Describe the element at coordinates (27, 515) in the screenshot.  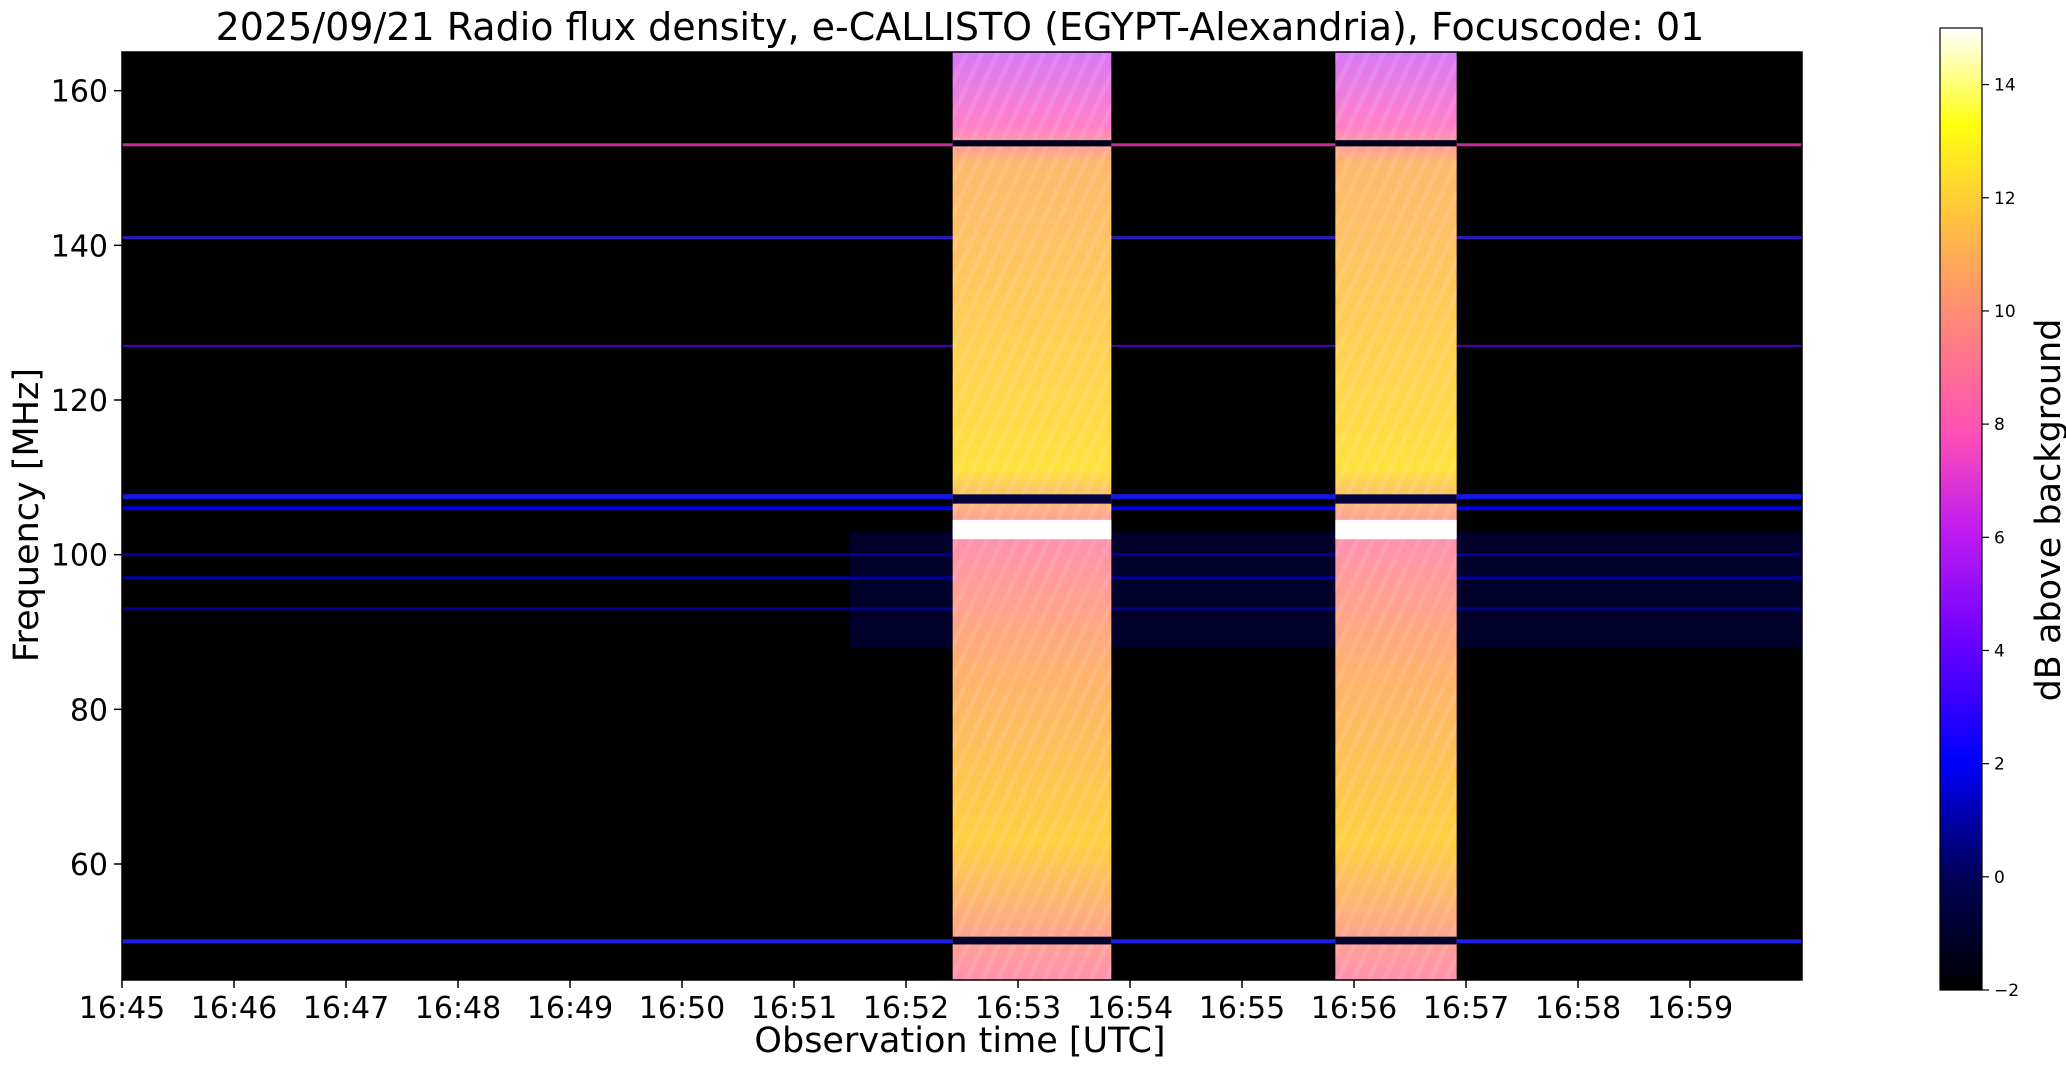
I see `y-axis-label: Frequency [MHz]` at that location.